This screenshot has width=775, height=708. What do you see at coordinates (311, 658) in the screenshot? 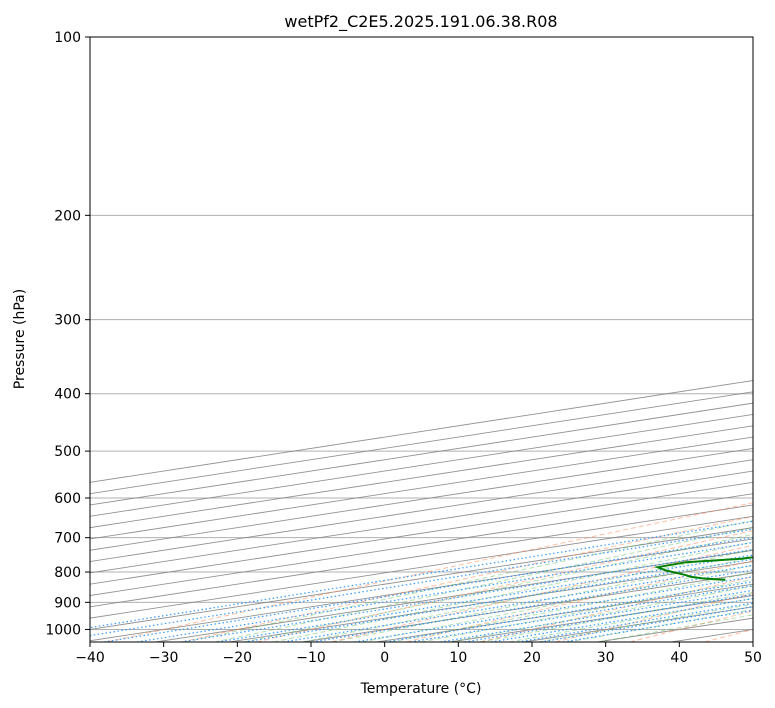
I see `x-tick-label: −10` at bounding box center [311, 658].